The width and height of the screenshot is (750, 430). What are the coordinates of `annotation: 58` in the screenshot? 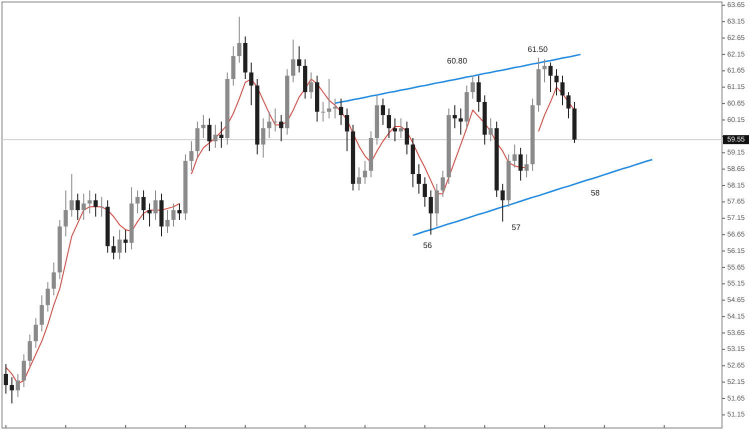 It's located at (595, 193).